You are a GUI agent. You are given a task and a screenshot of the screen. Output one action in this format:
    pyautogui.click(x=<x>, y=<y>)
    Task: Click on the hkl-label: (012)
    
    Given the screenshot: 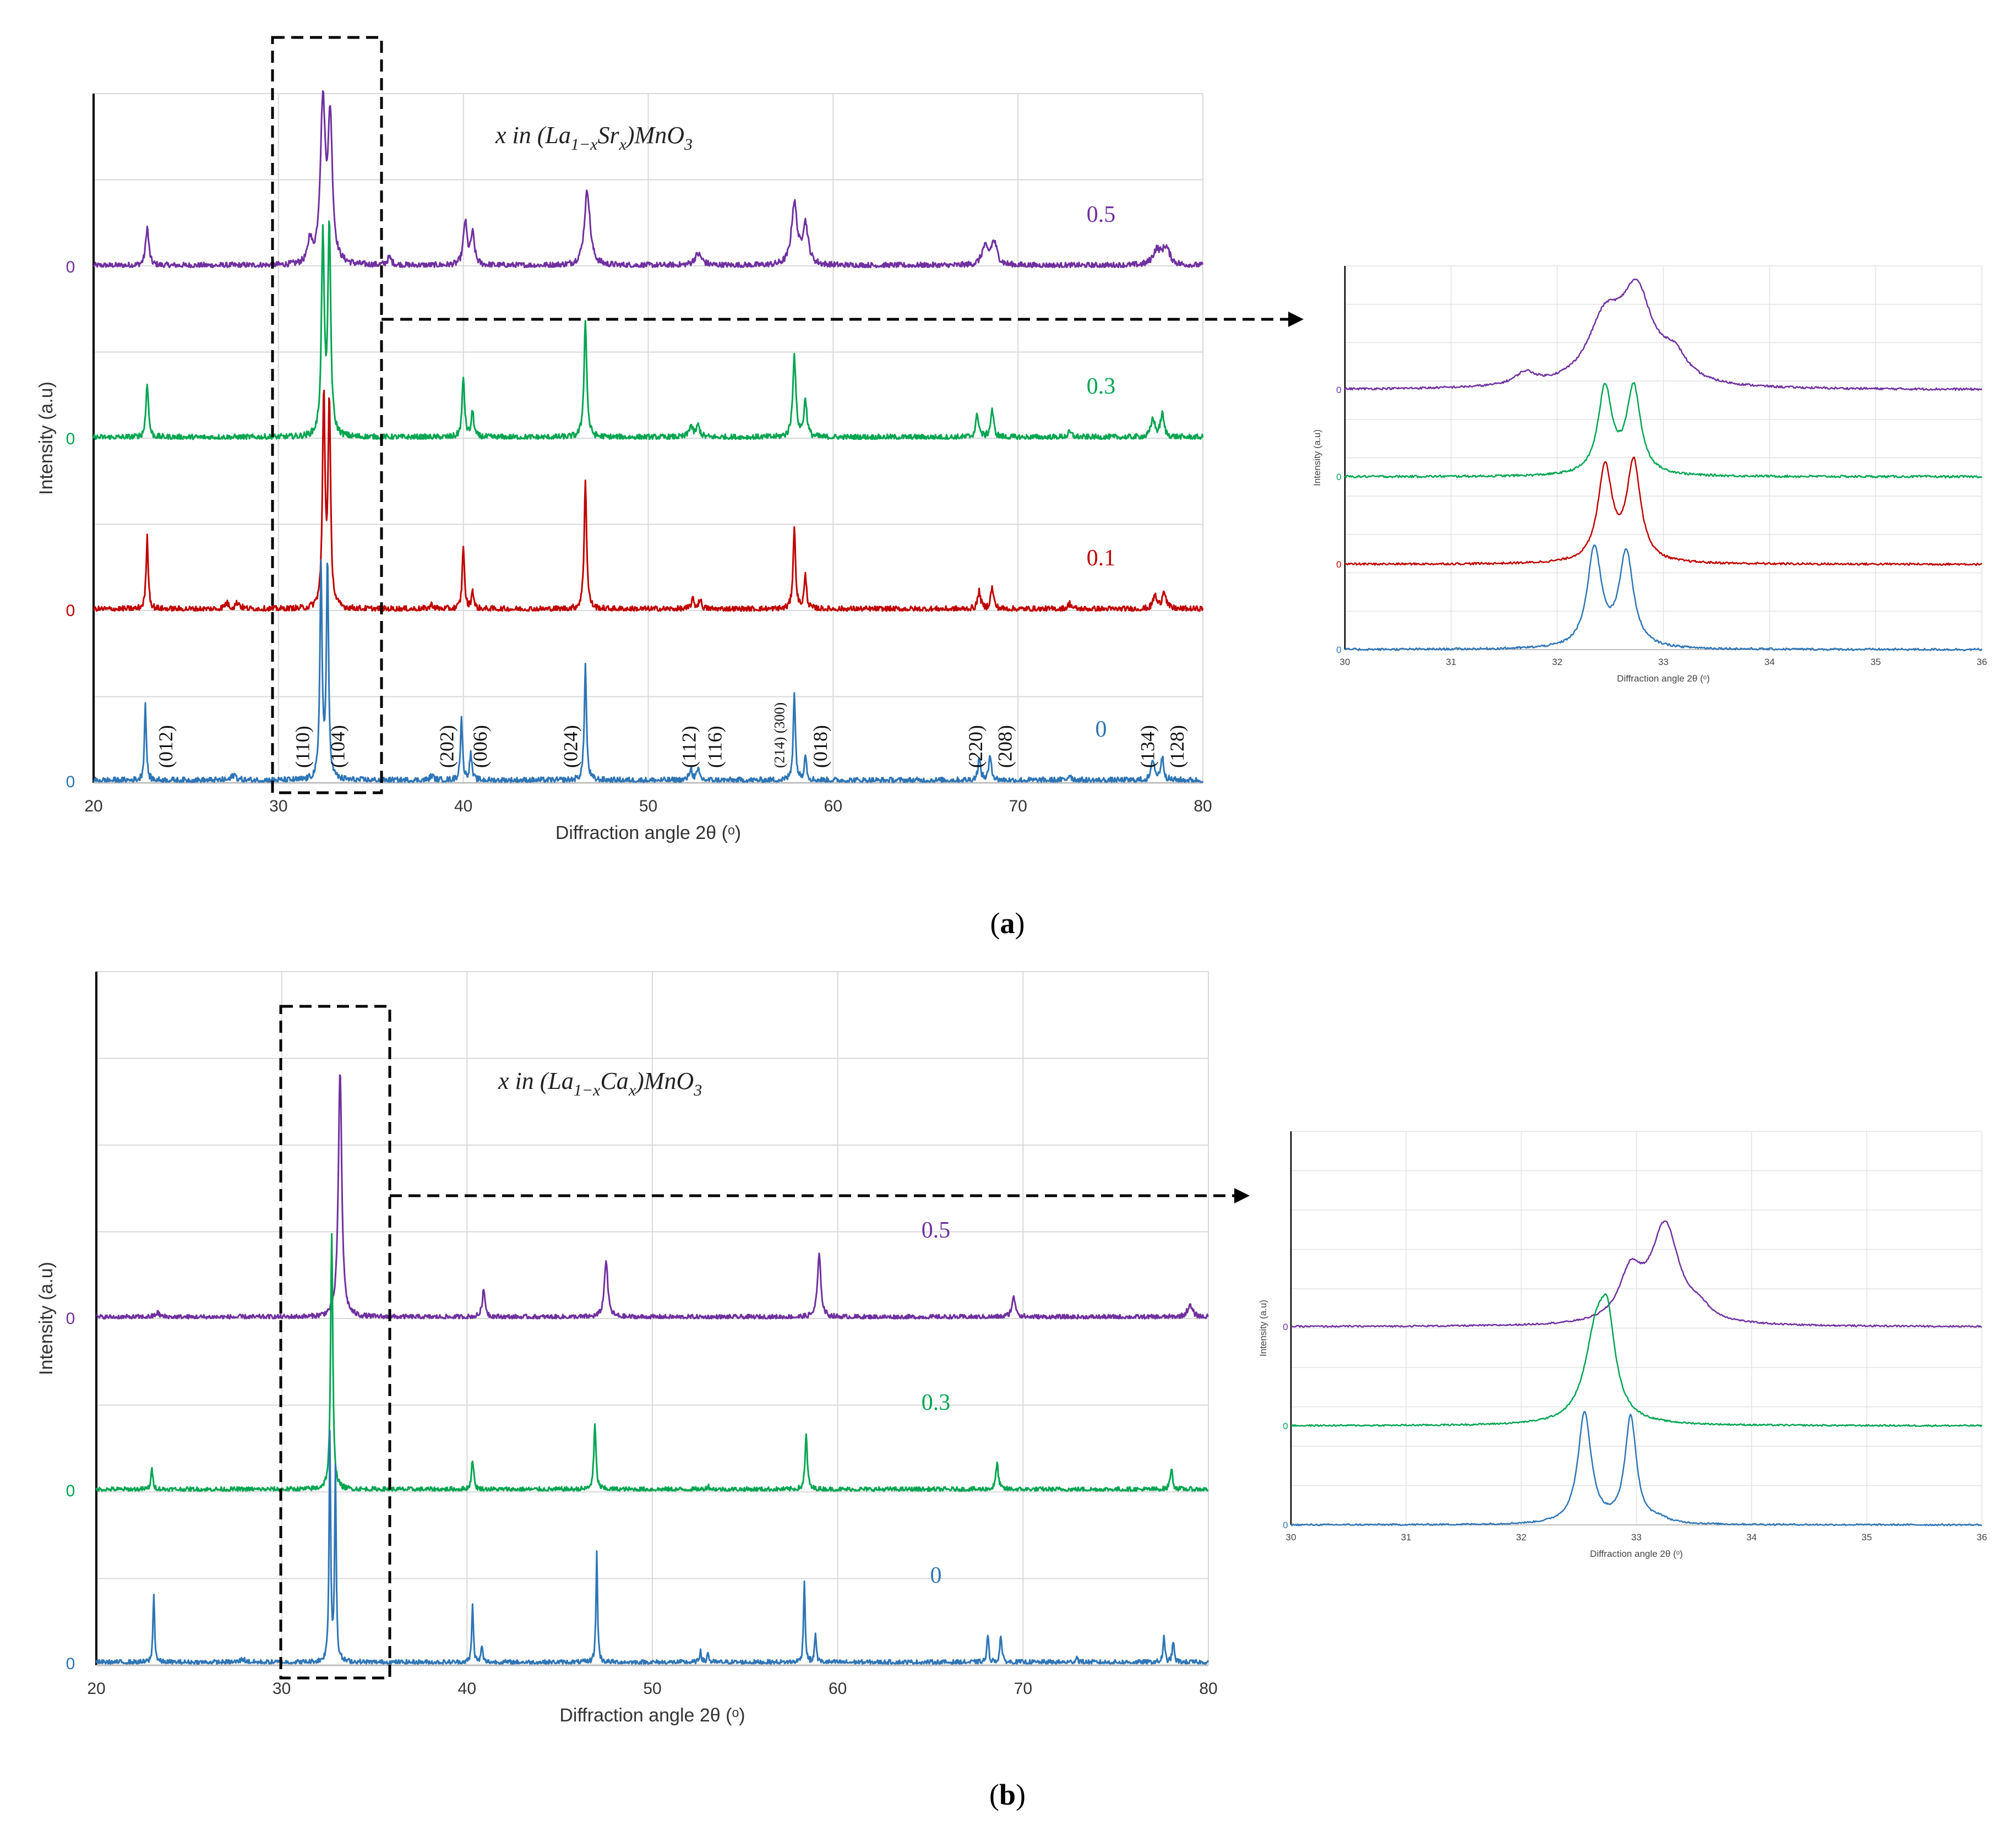 What is the action you would take?
    pyautogui.click(x=166, y=746)
    